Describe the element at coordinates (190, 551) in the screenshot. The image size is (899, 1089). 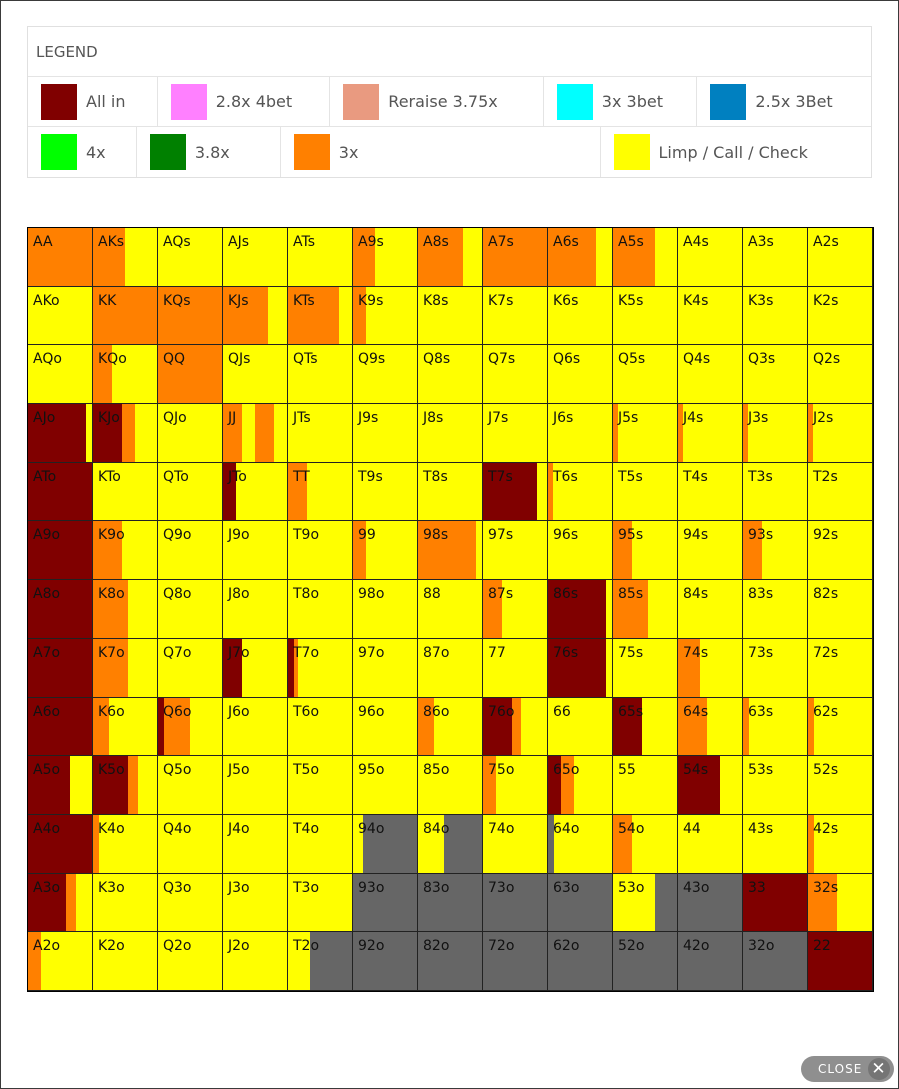
I see `hand-cell: Q9o` at that location.